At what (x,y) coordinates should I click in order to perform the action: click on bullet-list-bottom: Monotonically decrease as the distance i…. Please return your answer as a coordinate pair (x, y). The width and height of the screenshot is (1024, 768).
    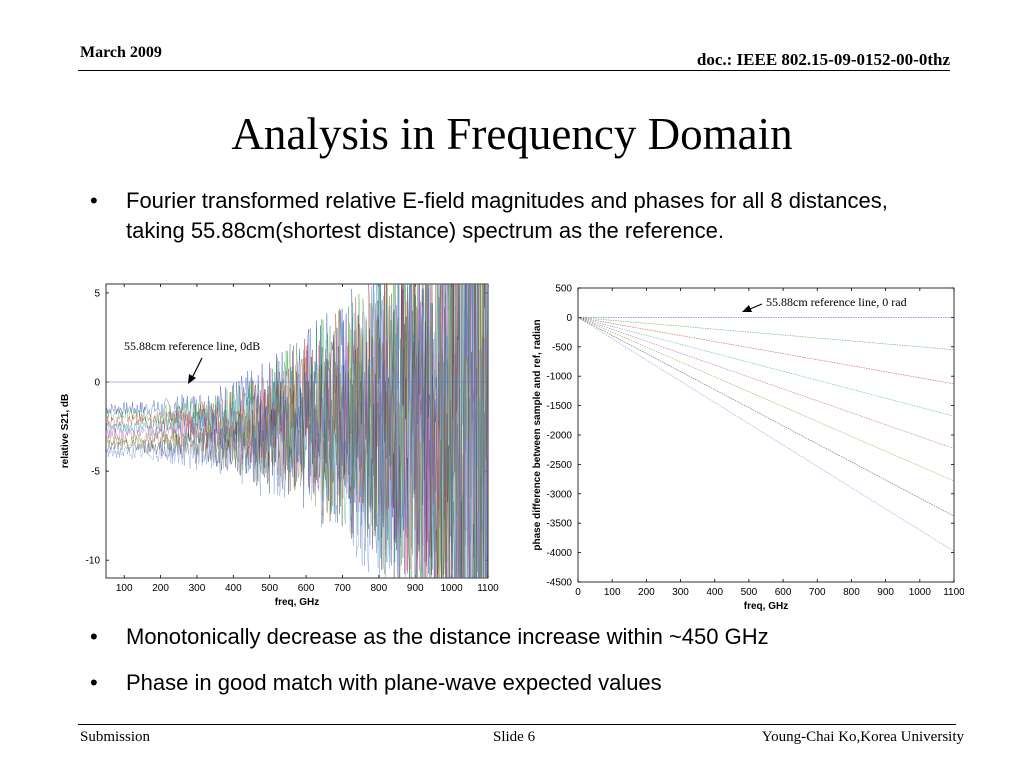
    Looking at the image, I should click on (505, 668).